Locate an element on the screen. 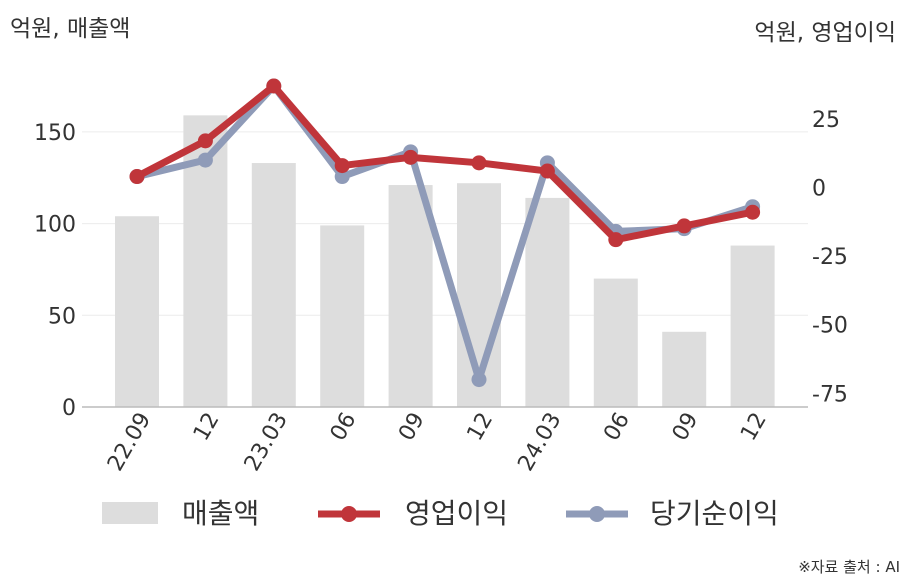 The width and height of the screenshot is (908, 580). source-note: ※자료 출처 : AI is located at coordinates (849, 567).